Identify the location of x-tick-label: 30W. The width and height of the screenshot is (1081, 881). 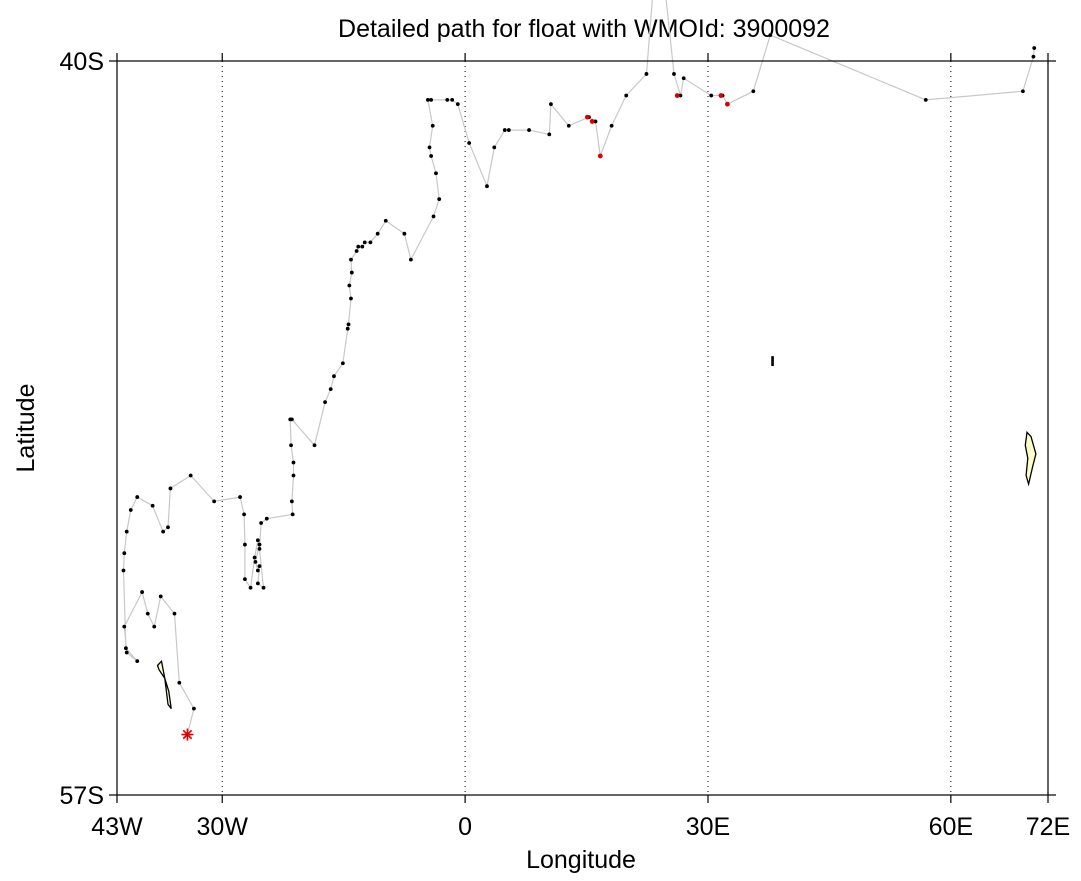
(223, 827).